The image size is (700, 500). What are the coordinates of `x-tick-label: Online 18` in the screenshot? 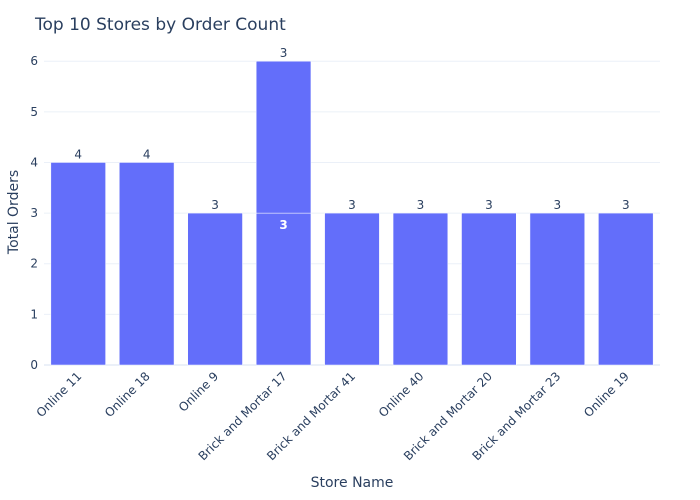 It's located at (127, 394).